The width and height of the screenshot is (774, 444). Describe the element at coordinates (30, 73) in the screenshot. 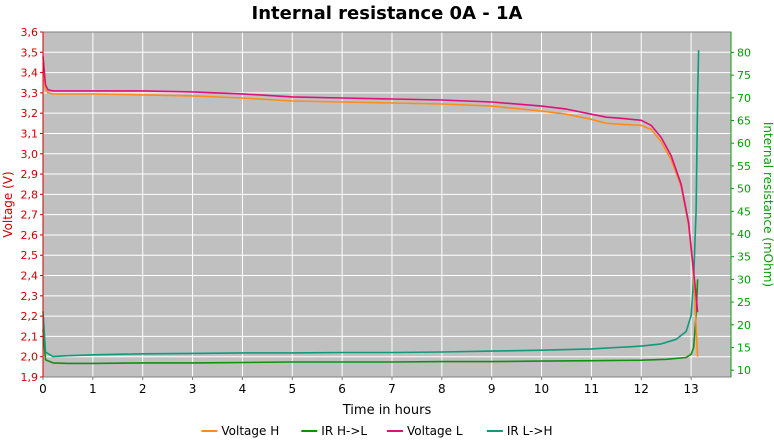

I see `left-tick-label: 3,4` at that location.